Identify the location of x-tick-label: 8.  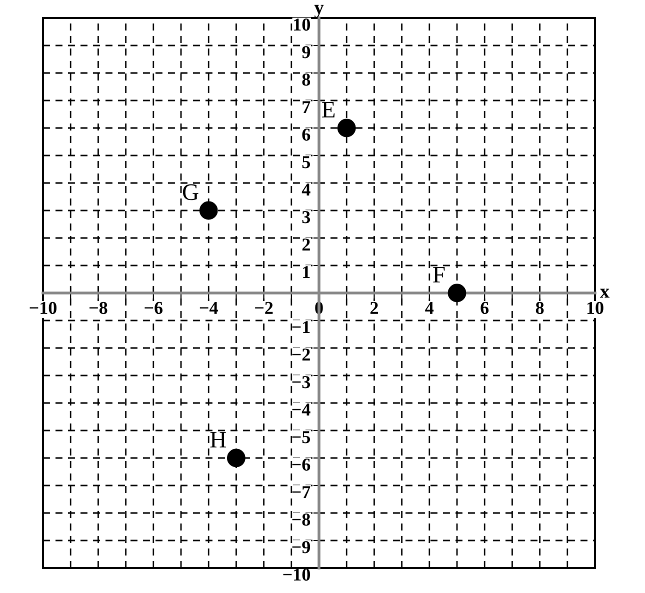
(540, 308).